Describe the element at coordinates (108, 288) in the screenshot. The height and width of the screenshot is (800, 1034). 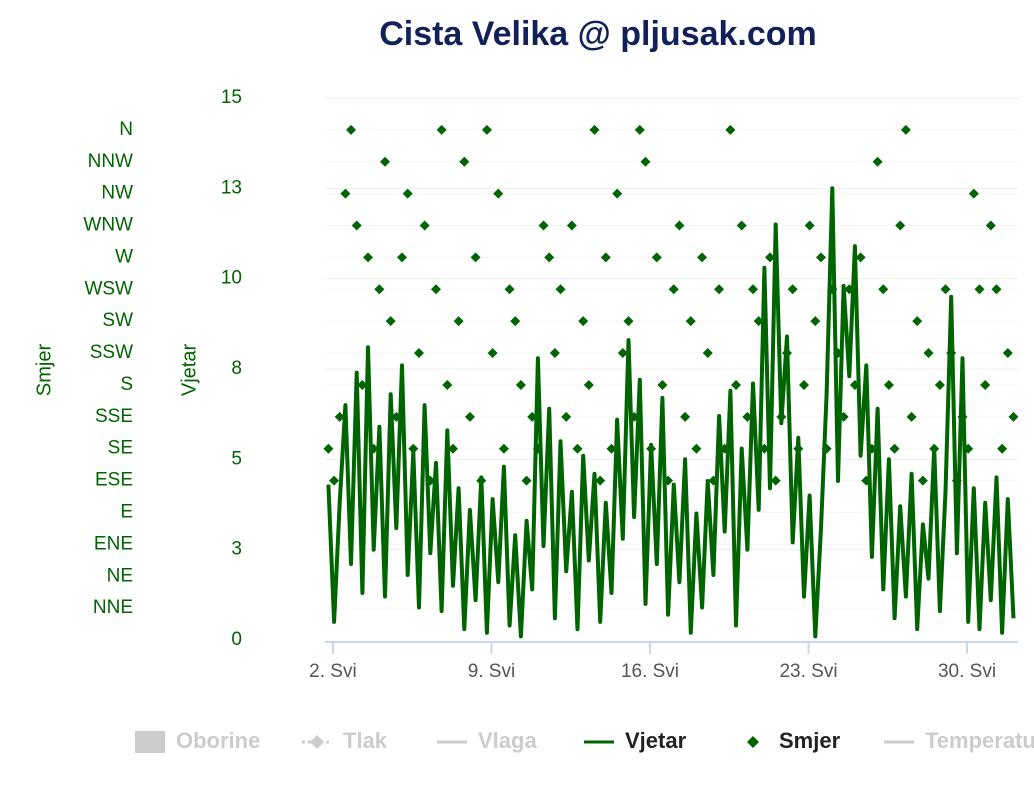
I see `y2-tick-label: WSW` at that location.